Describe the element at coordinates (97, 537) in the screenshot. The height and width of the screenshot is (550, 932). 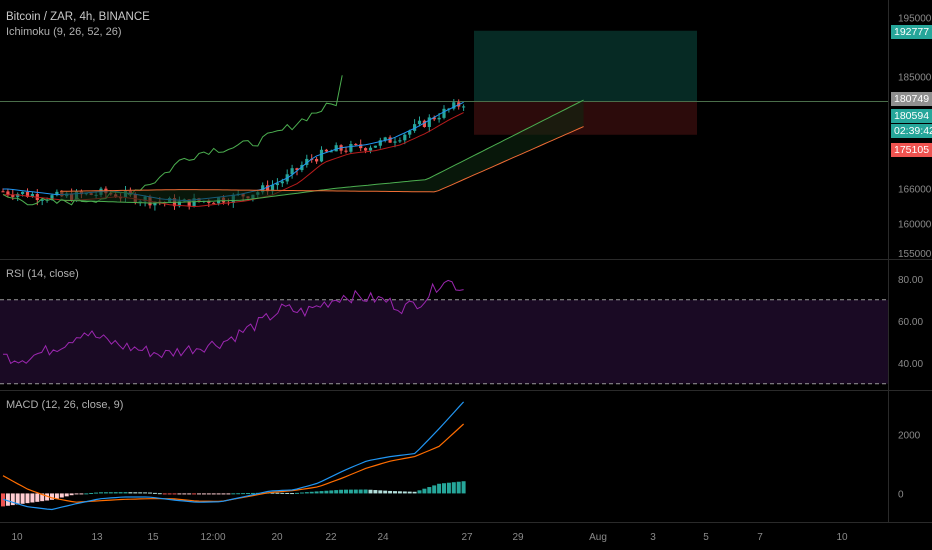
I see `time-axis-label: 13` at that location.